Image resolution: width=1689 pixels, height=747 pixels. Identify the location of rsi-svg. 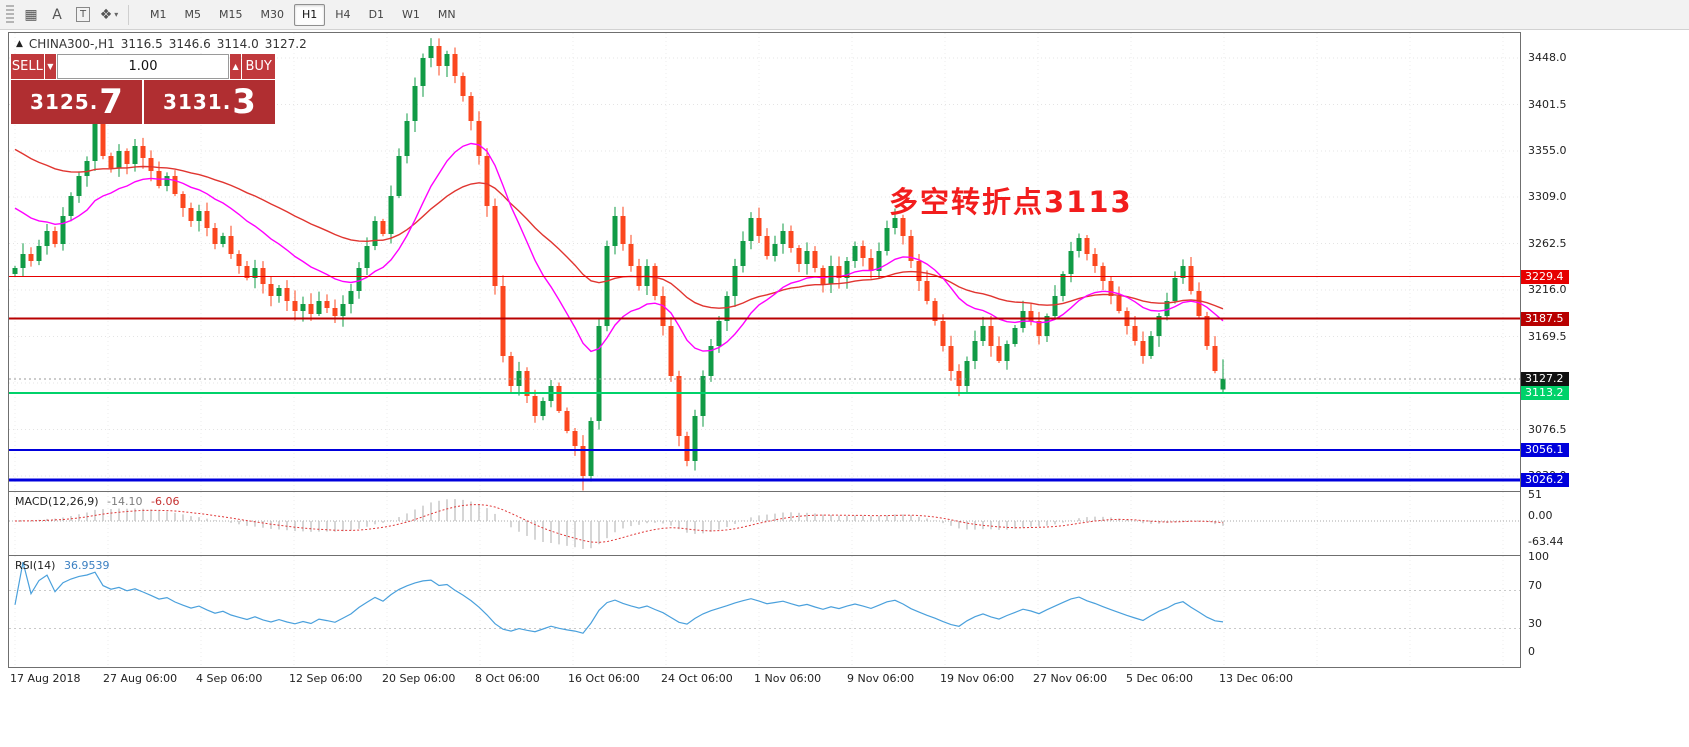
(764, 611).